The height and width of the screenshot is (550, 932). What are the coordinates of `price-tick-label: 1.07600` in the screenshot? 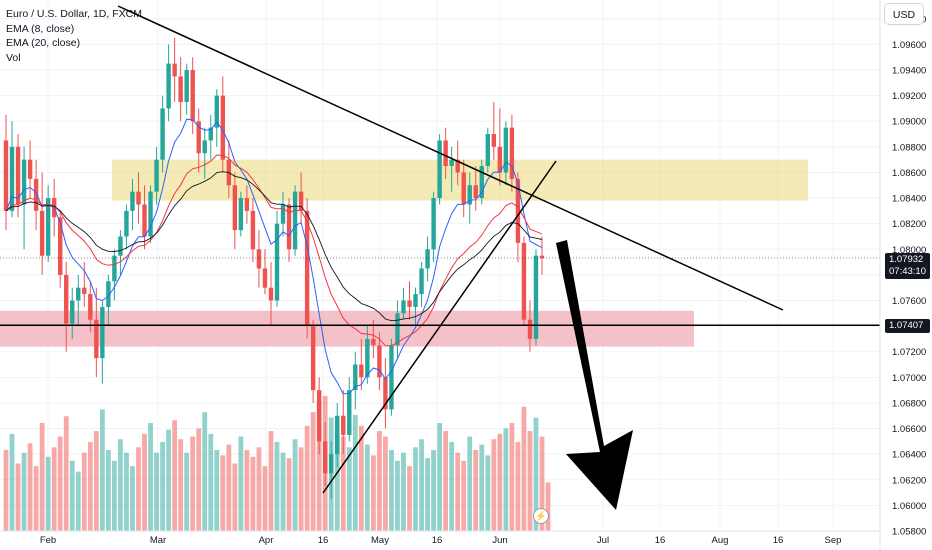 It's located at (909, 301).